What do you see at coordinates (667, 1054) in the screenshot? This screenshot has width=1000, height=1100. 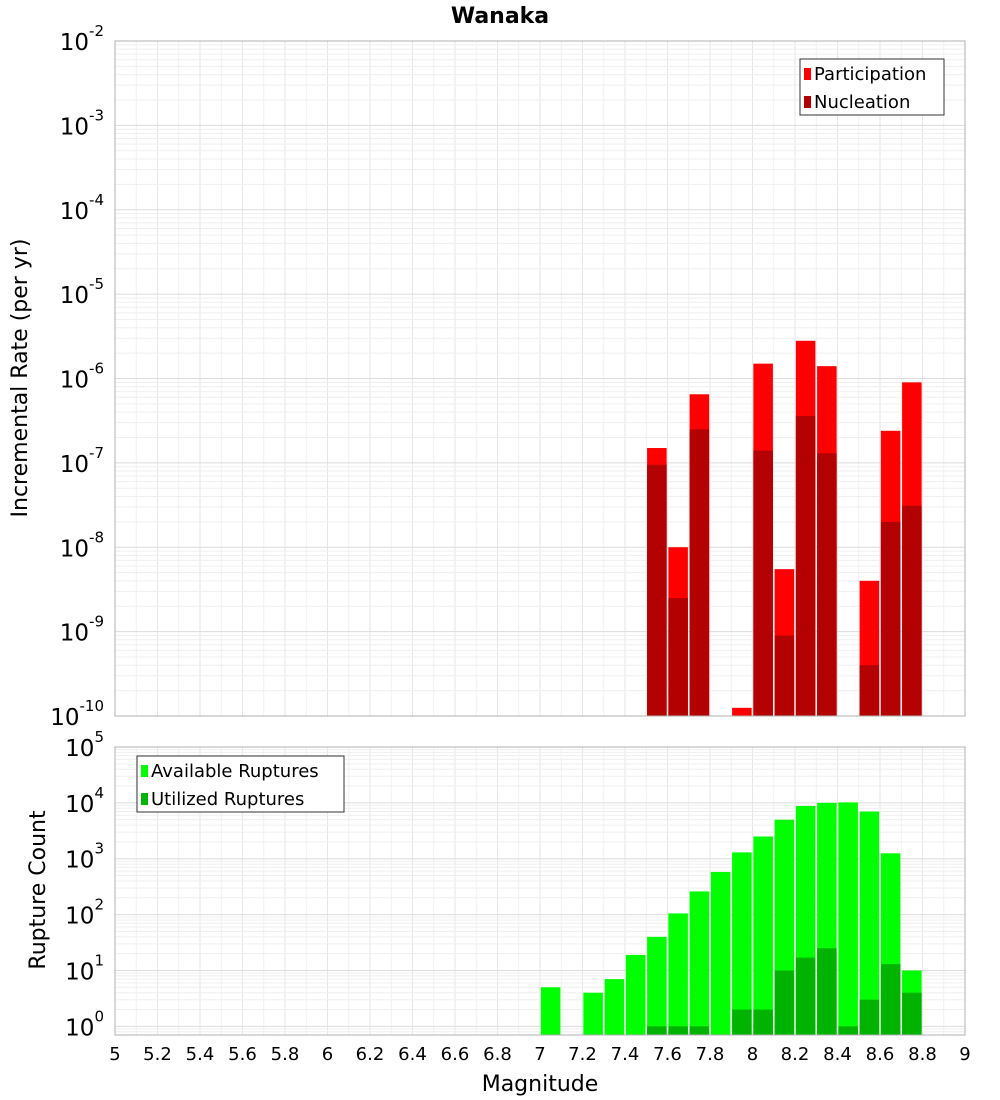 I see `x-tick-label: 7.6` at bounding box center [667, 1054].